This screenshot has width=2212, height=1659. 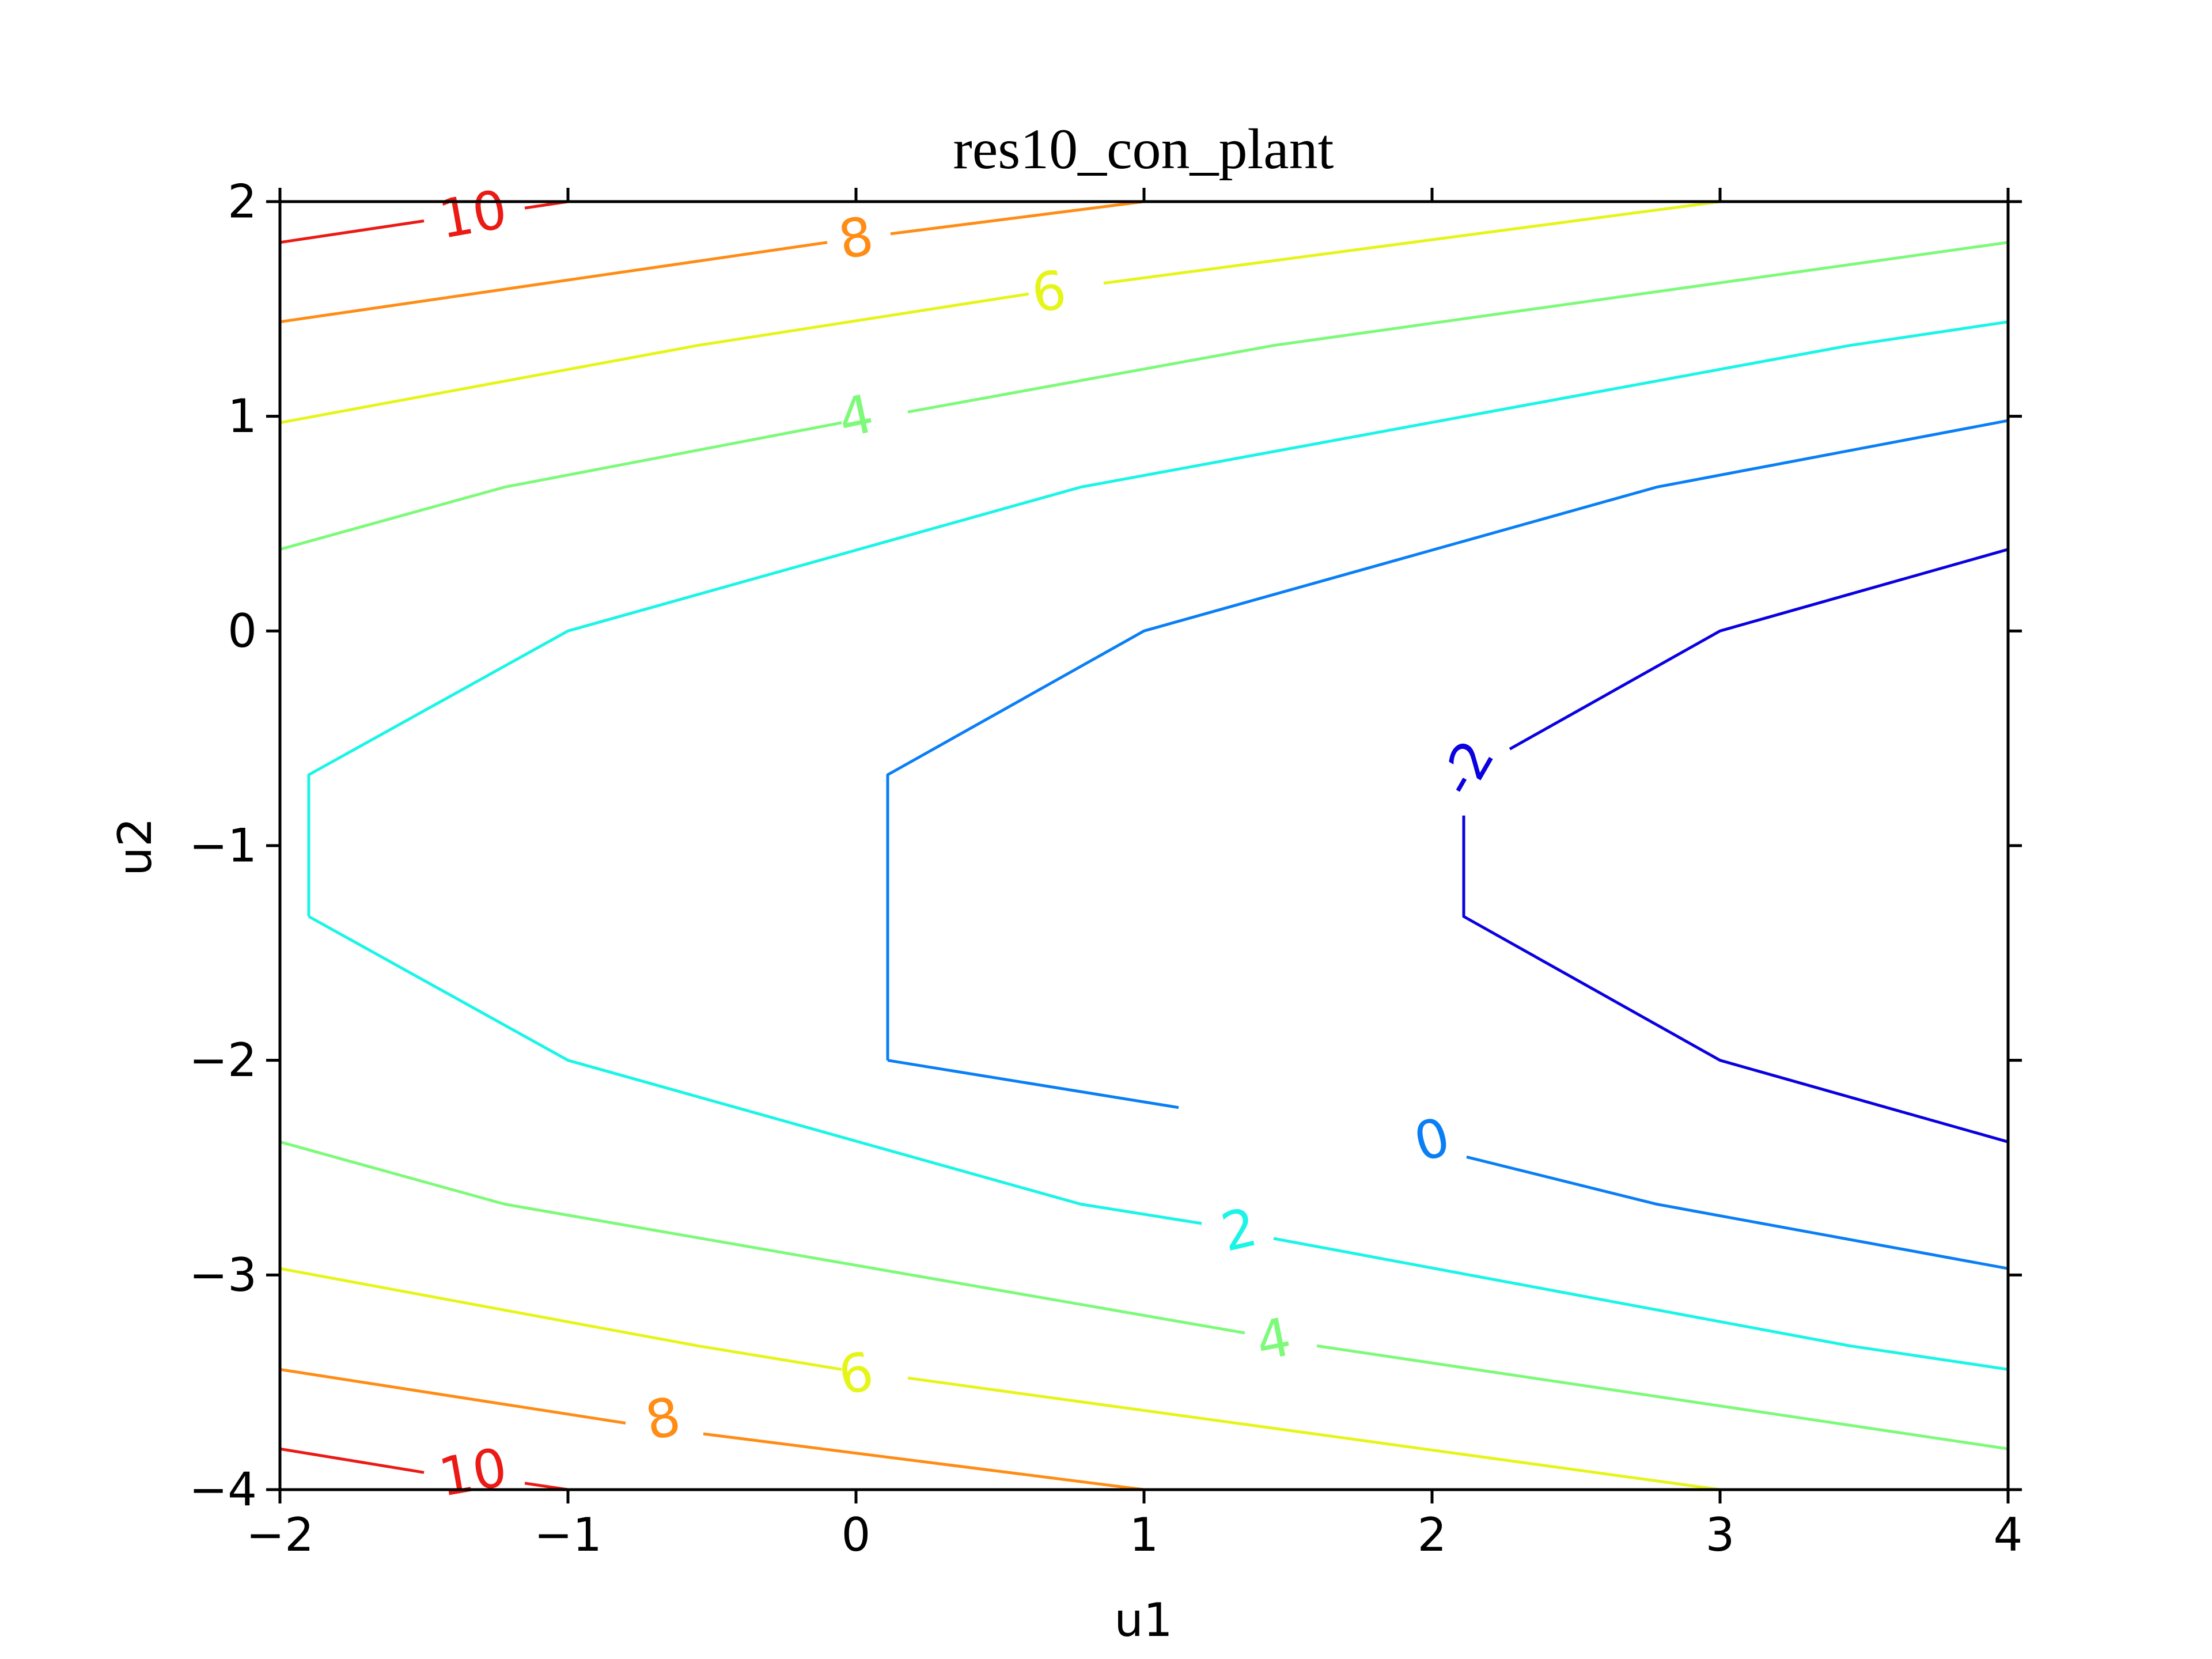 I want to click on y-tick-label: 1, so click(x=242, y=416).